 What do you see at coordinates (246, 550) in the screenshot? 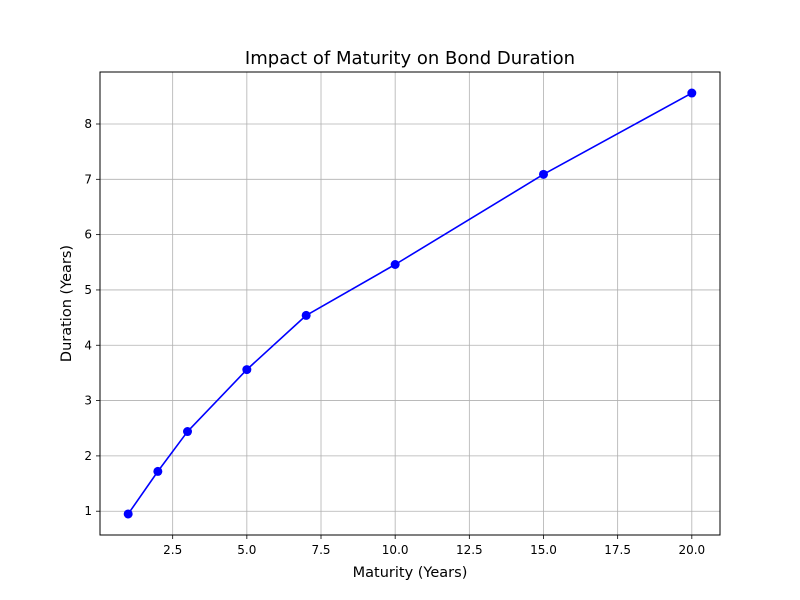
I see `x-tick-label: 5.0` at bounding box center [246, 550].